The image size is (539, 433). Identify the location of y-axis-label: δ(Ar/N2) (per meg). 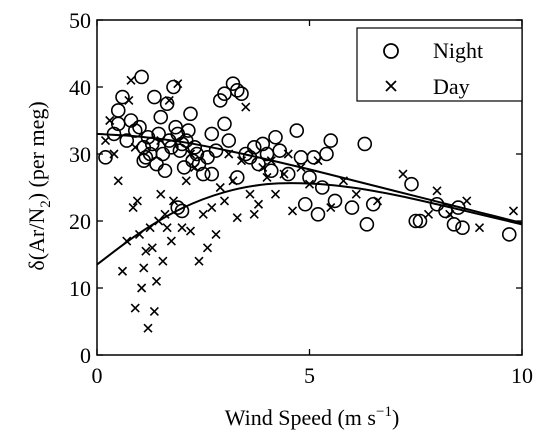
(39, 185).